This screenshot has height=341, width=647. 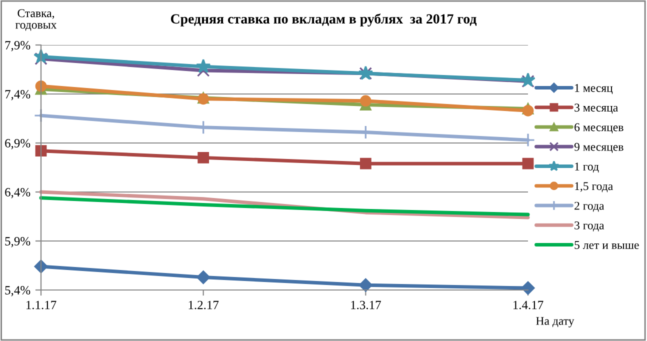 I want to click on x-axis-title: На дату, so click(x=555, y=322).